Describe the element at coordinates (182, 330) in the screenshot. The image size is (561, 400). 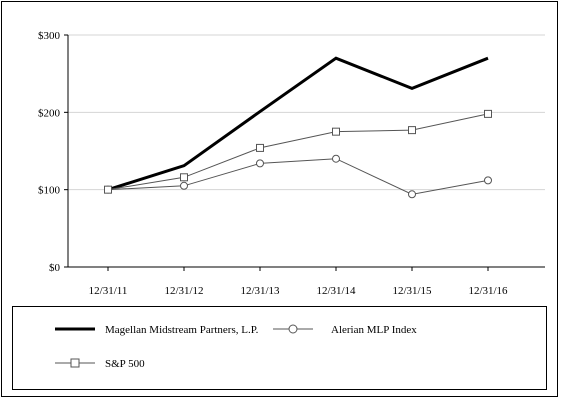
I see `legend-label-magellan: Magellan Midstream Partners, L.P.` at that location.